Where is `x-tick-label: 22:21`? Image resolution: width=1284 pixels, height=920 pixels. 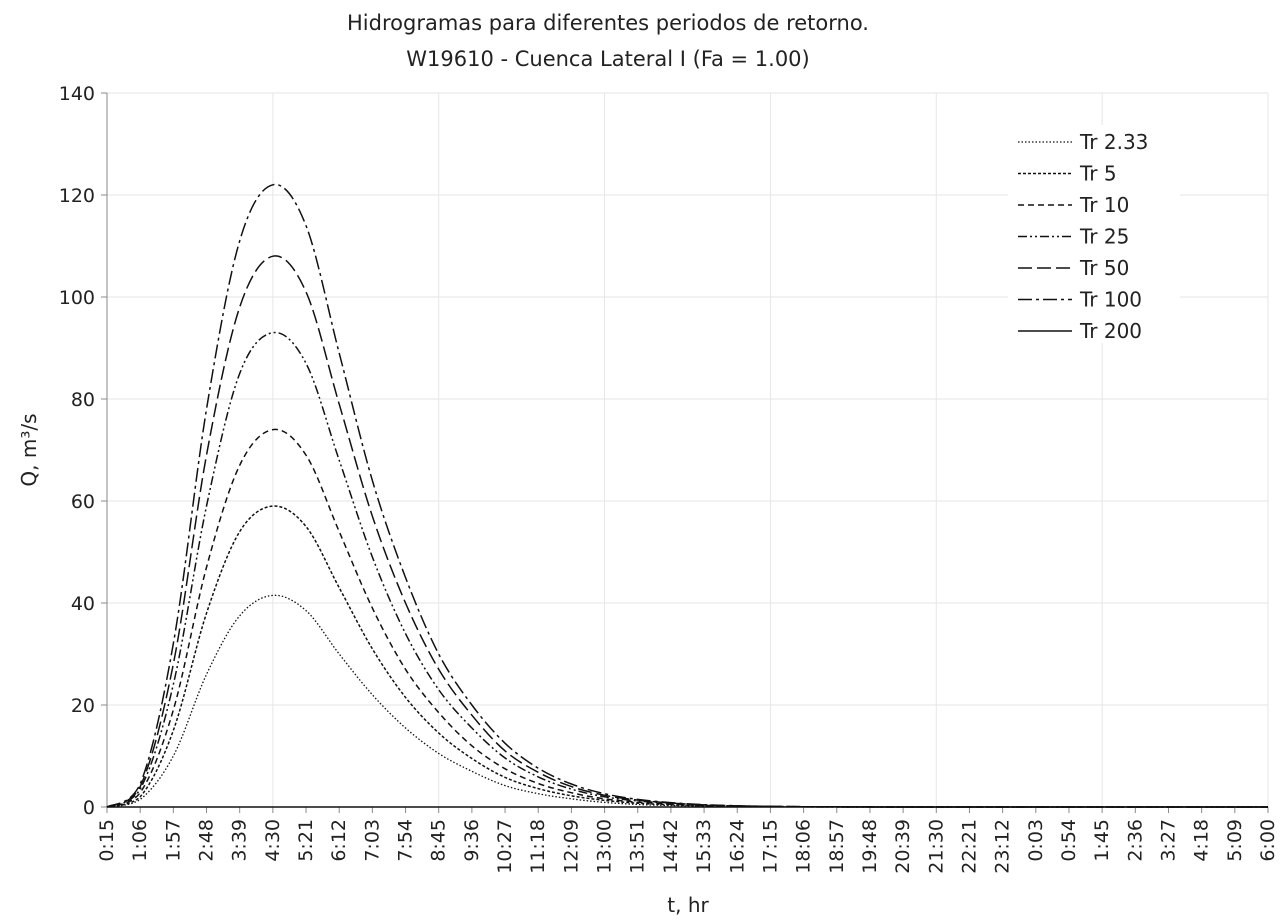
x-tick-label: 22:21 is located at coordinates (969, 846).